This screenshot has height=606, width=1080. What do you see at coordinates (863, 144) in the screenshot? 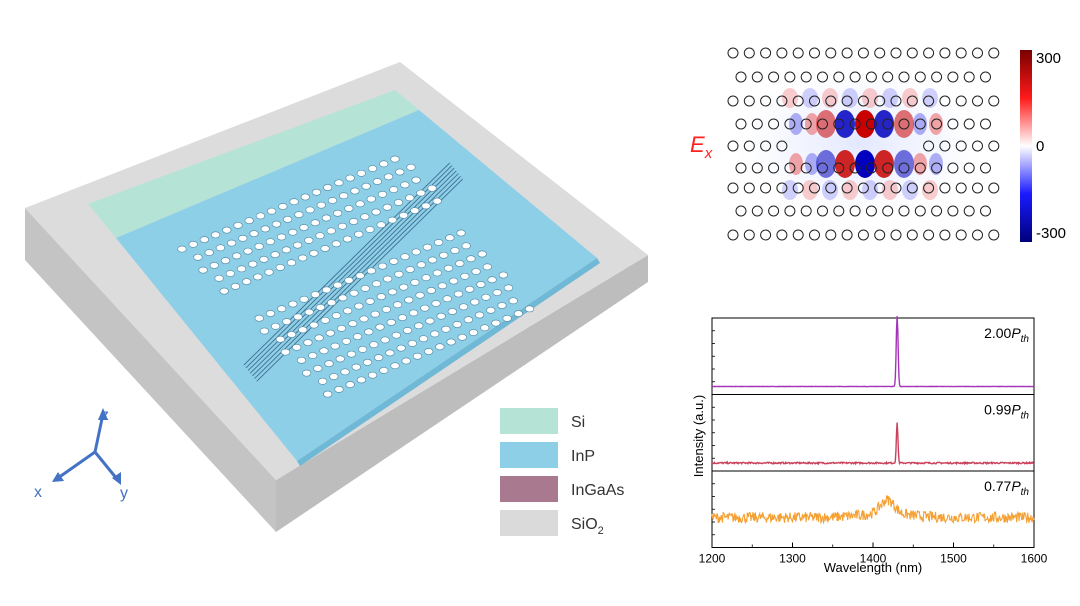
I see `field-map-holes` at bounding box center [863, 144].